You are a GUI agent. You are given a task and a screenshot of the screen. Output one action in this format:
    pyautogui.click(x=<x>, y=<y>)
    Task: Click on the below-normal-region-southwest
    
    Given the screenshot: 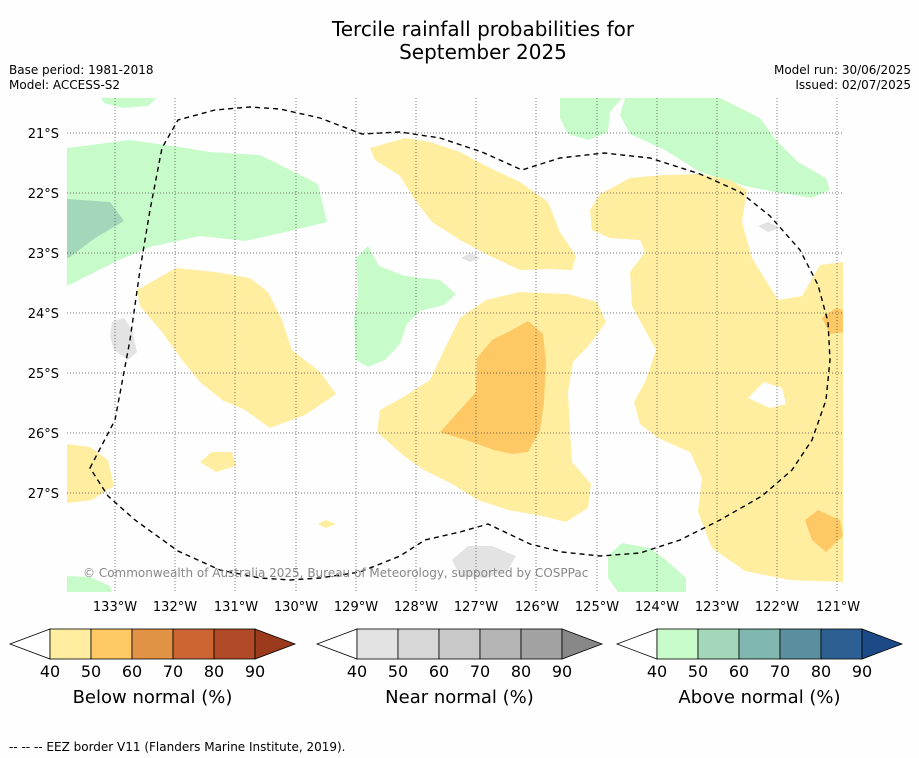 What is the action you would take?
    pyautogui.click(x=90, y=473)
    